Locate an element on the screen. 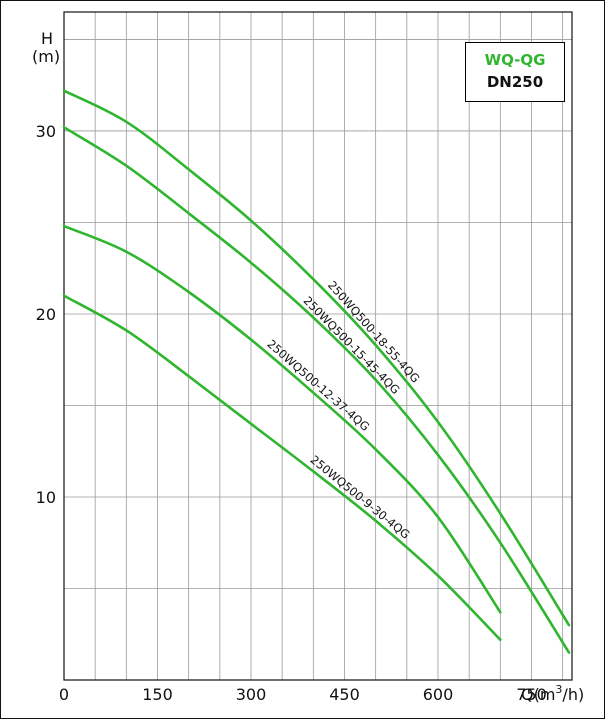 This screenshot has width=605, height=719. x-tick-label: 150 is located at coordinates (157, 694).